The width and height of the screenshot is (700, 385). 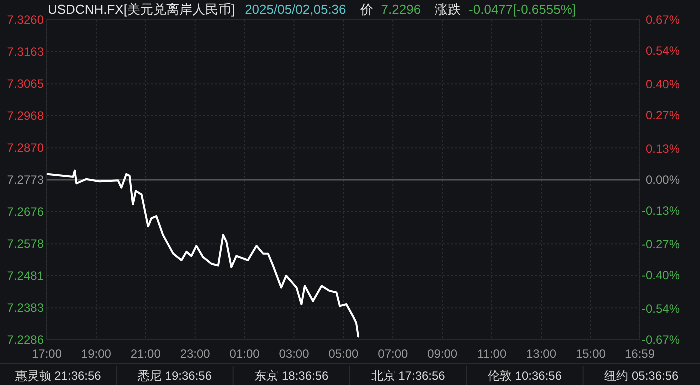 I want to click on x-tick-label: 01:00, so click(x=245, y=354).